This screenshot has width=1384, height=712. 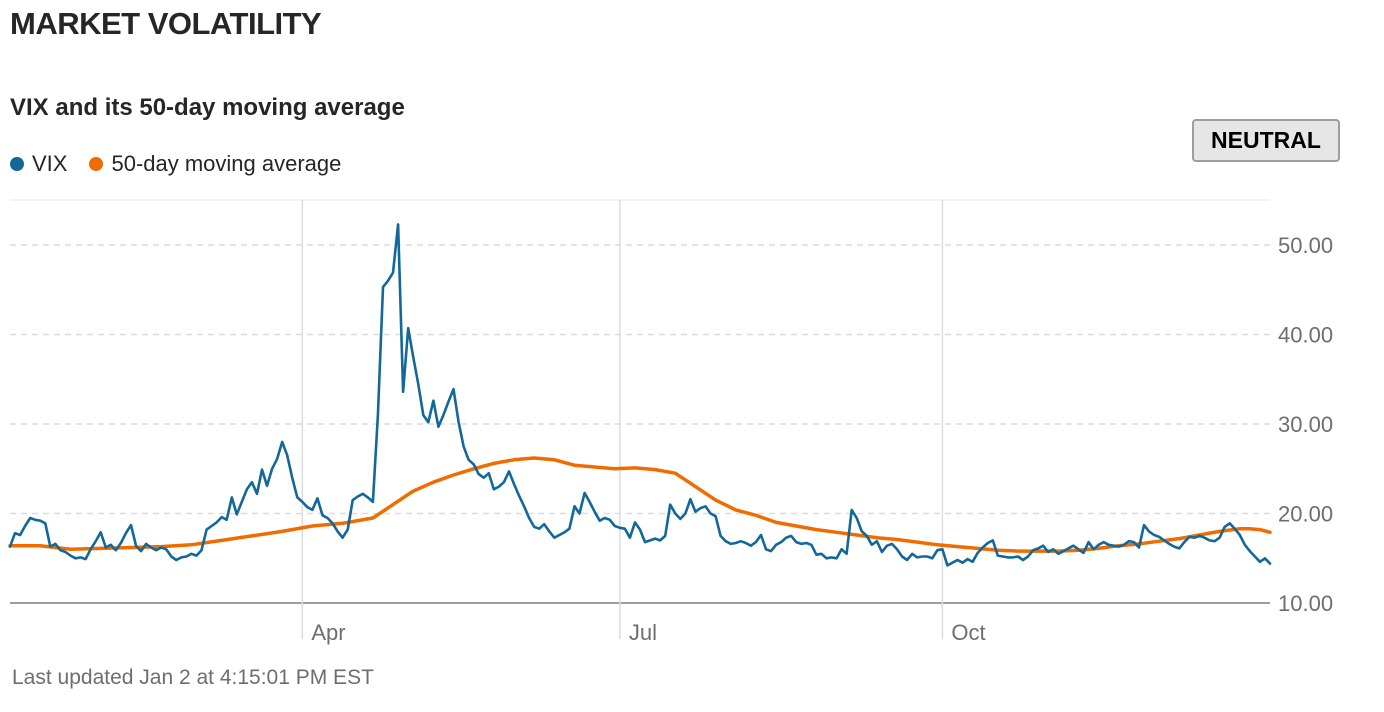 I want to click on legend-label-moving-average: 50-day moving average, so click(x=226, y=163).